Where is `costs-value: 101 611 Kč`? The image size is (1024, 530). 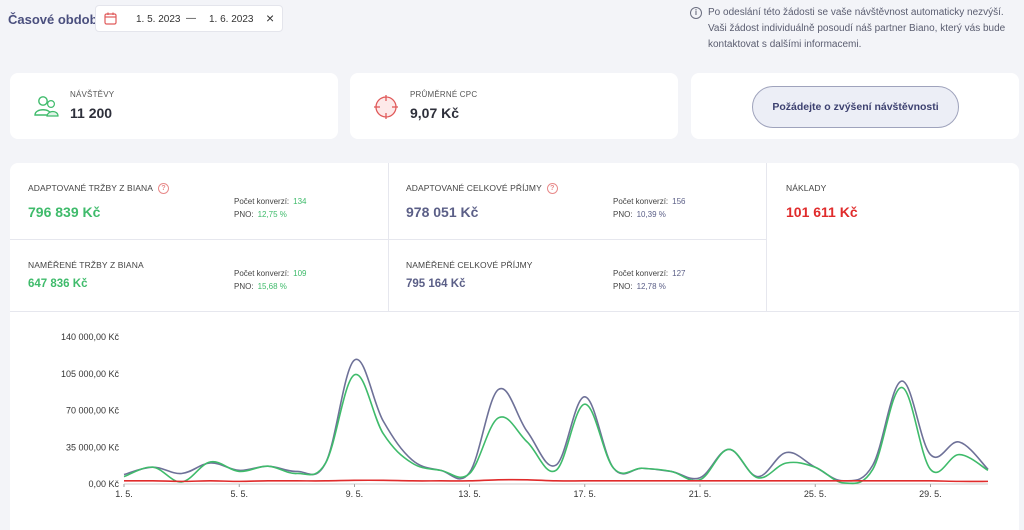
costs-value: 101 611 Kč is located at coordinates (822, 212).